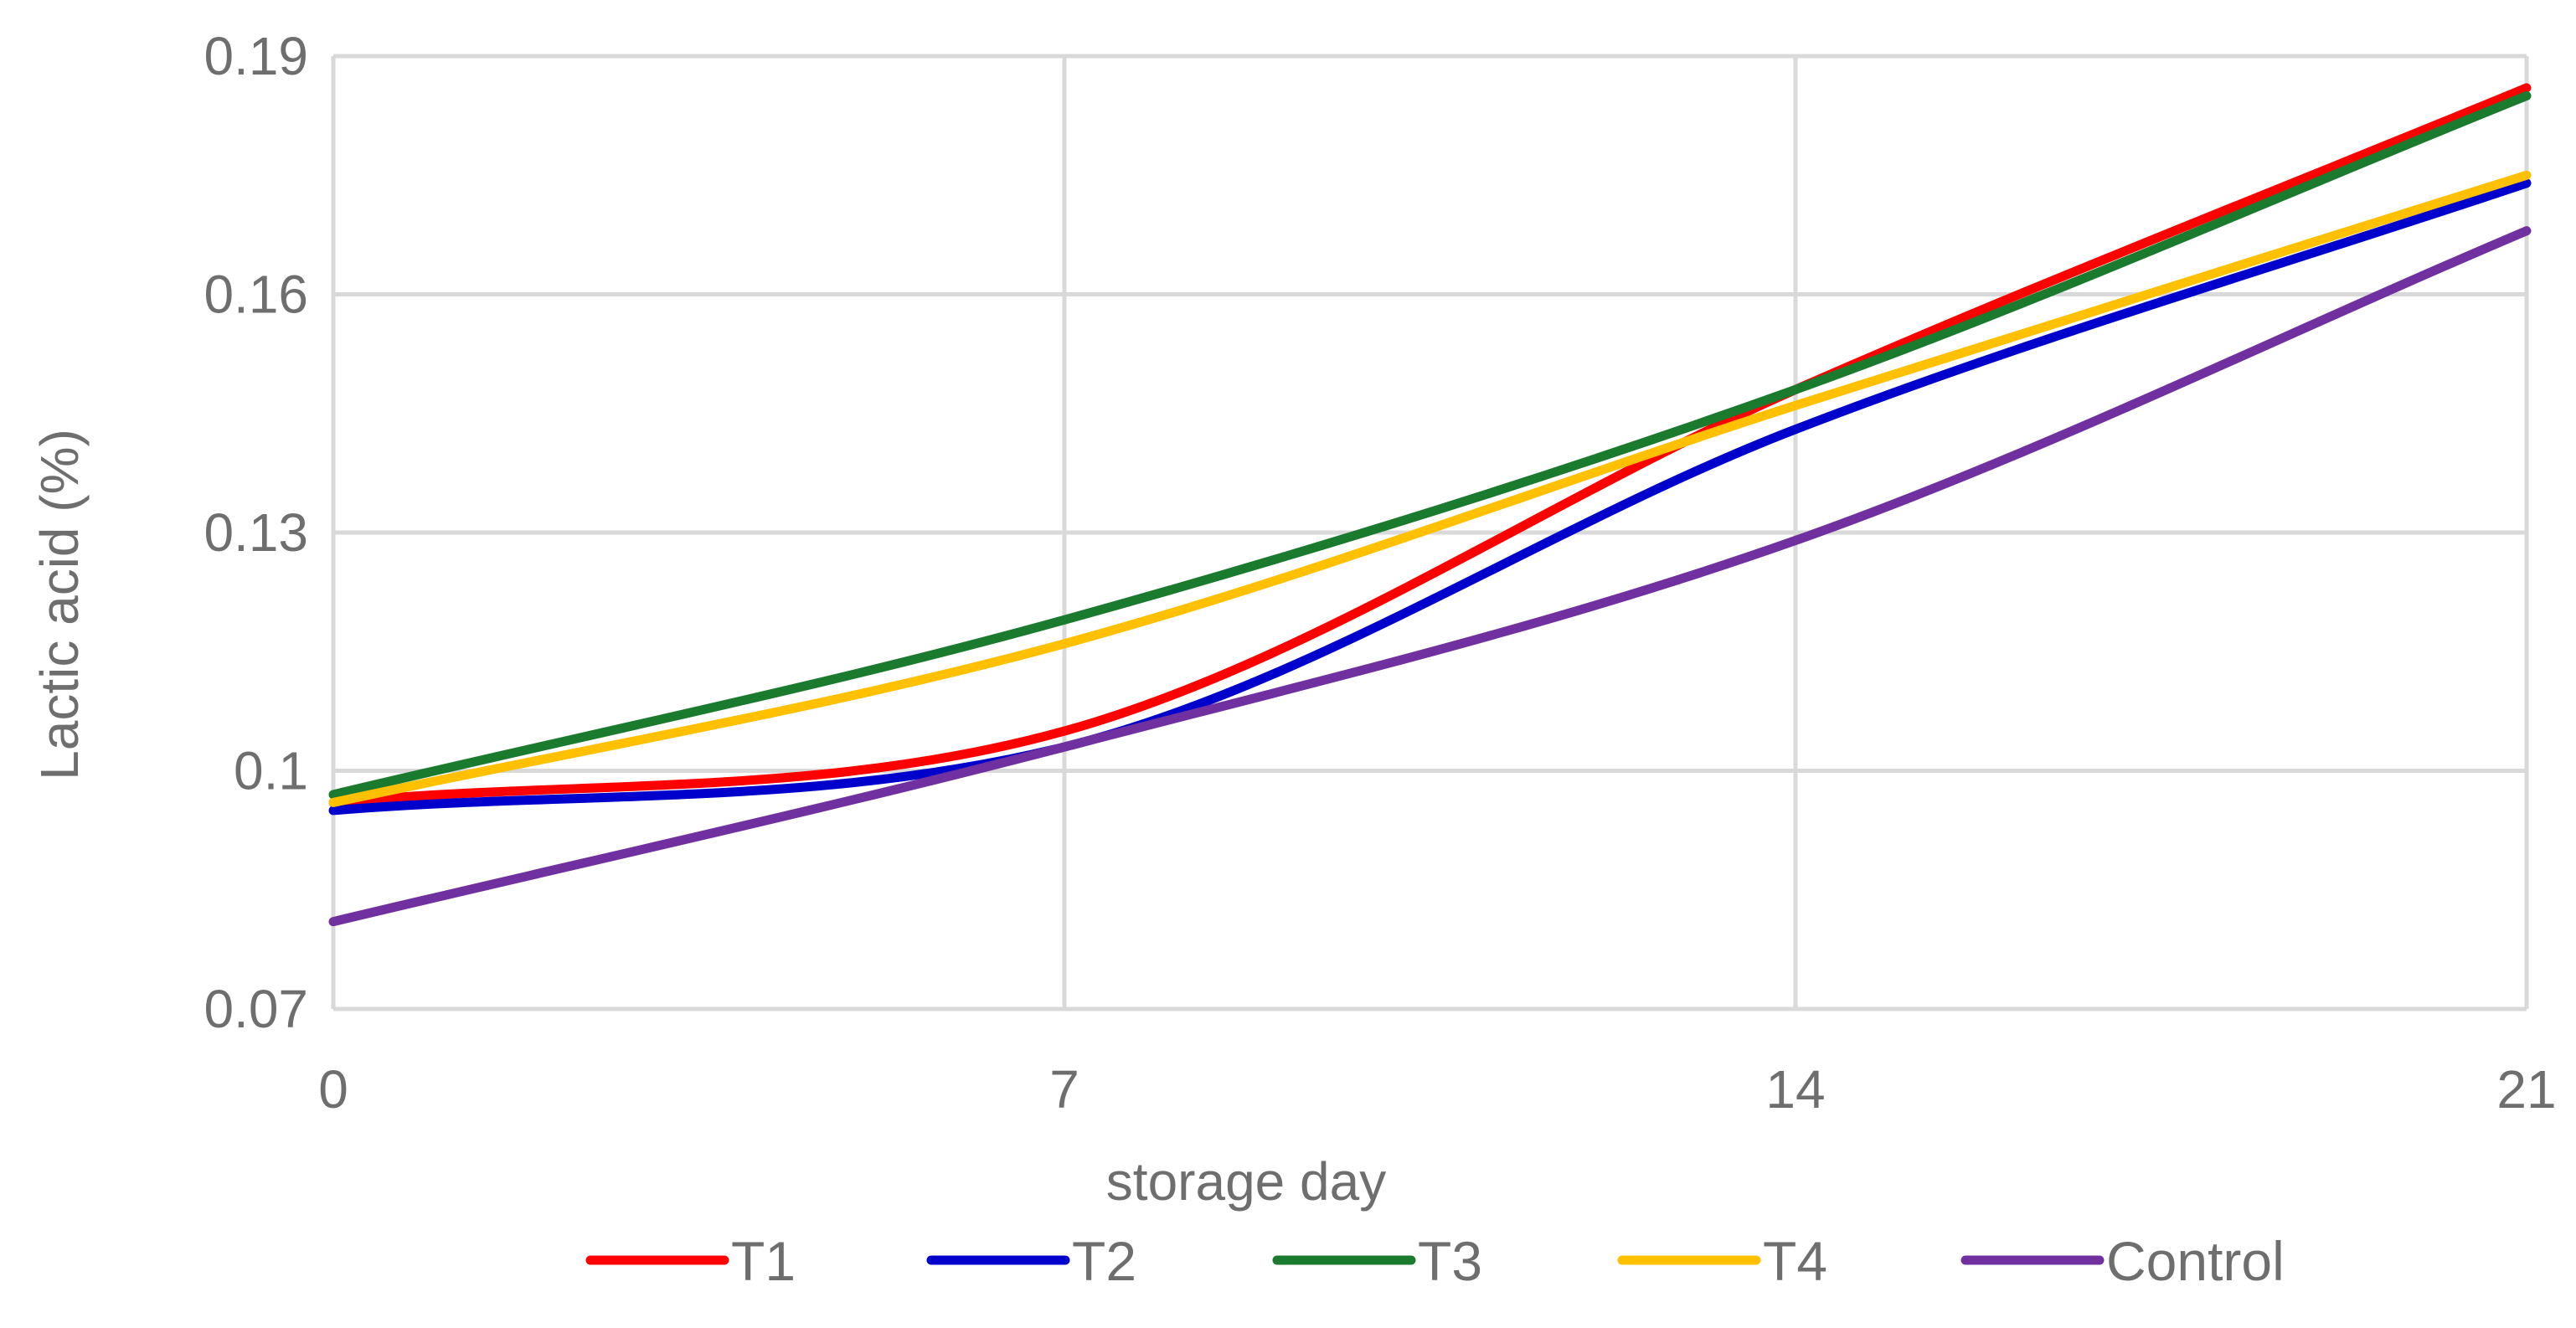  Describe the element at coordinates (763, 1261) in the screenshot. I see `legend-label: T1` at that location.